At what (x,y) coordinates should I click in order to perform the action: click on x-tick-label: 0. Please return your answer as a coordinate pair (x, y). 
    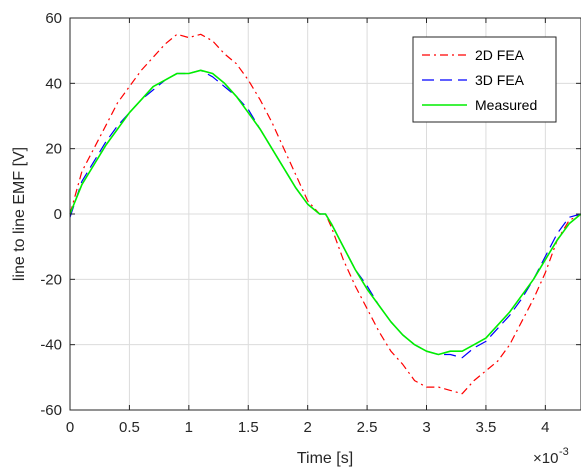
    Looking at the image, I should click on (70, 427).